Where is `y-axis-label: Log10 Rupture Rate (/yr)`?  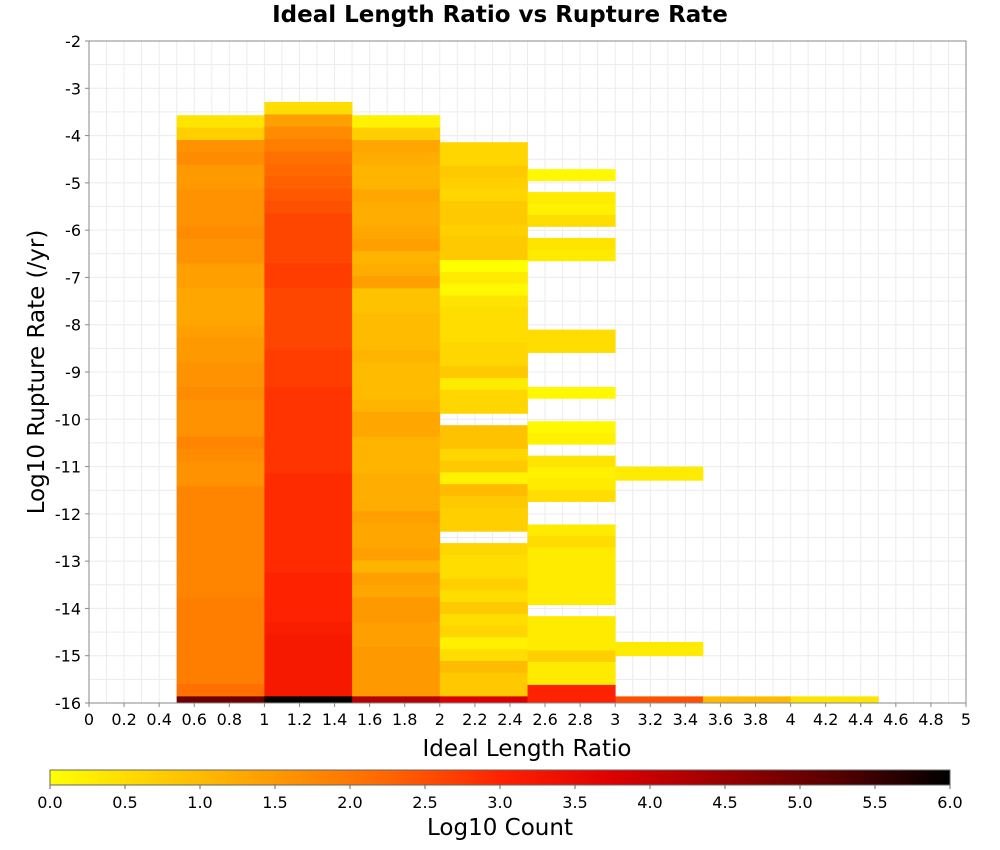
y-axis-label: Log10 Rupture Rate (/yr) is located at coordinates (37, 372).